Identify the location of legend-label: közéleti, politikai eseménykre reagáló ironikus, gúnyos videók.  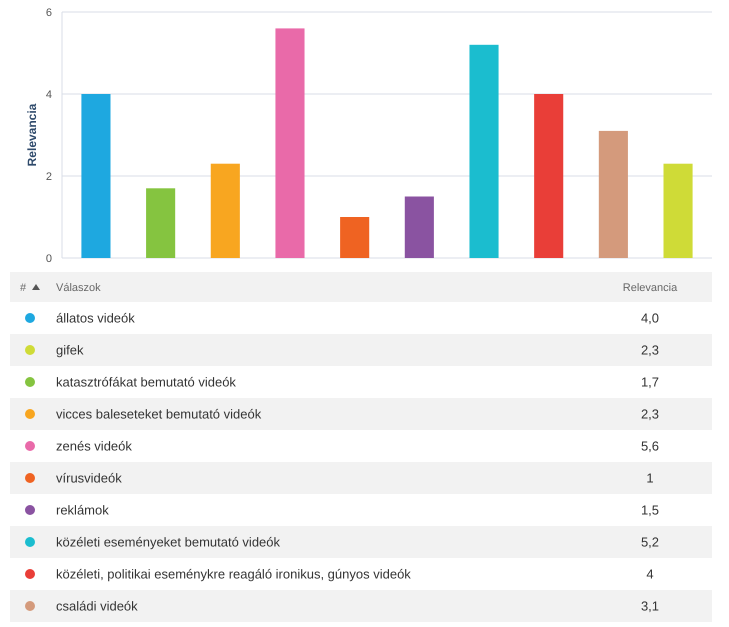
(234, 574).